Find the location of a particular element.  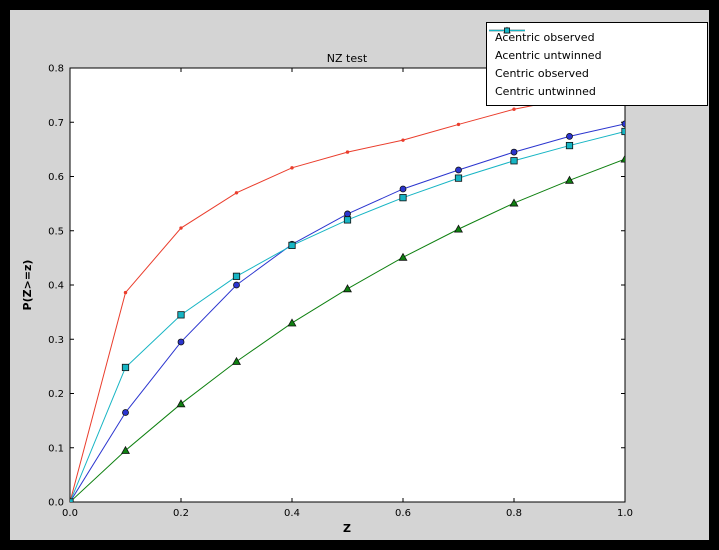

y-tick-label: 0.0 is located at coordinates (56, 503).